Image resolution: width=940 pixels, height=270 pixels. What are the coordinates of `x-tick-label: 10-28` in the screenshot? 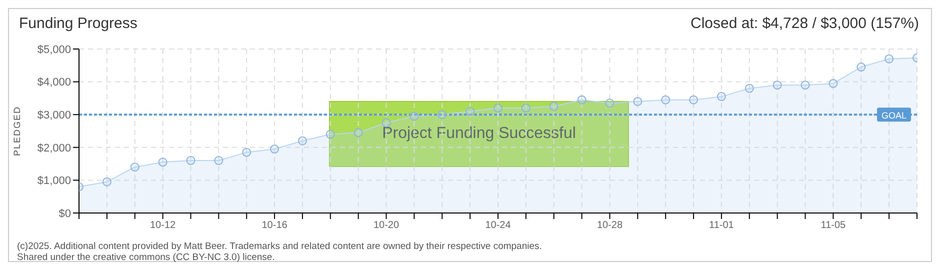 It's located at (609, 226).